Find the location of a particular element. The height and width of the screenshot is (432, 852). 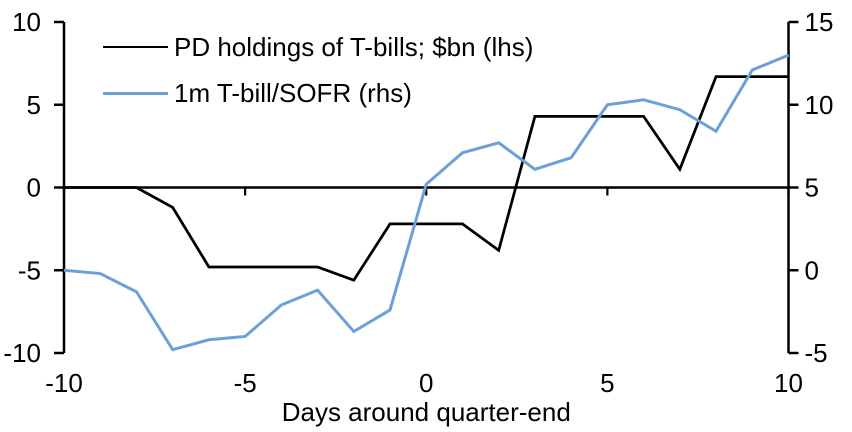

left-axis-label--10: -10 is located at coordinates (22, 353).